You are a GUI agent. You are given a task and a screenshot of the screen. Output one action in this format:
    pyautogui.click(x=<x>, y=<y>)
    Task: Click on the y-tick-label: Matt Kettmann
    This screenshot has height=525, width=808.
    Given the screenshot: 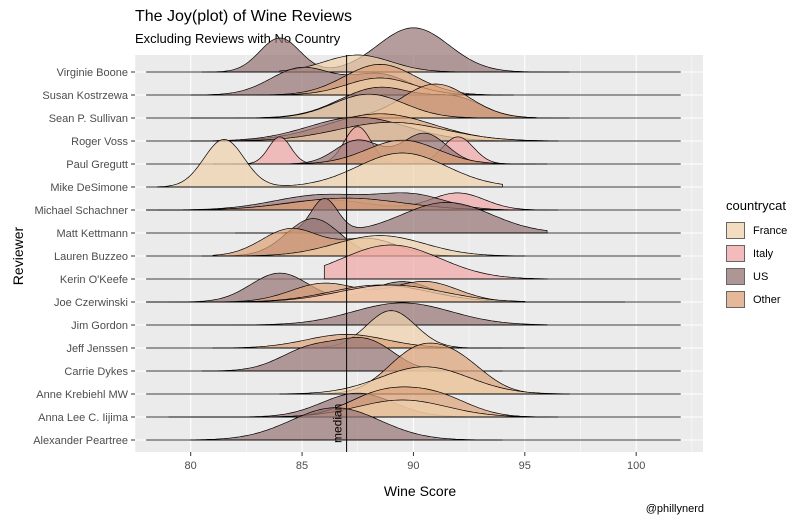 What is the action you would take?
    pyautogui.click(x=92, y=234)
    